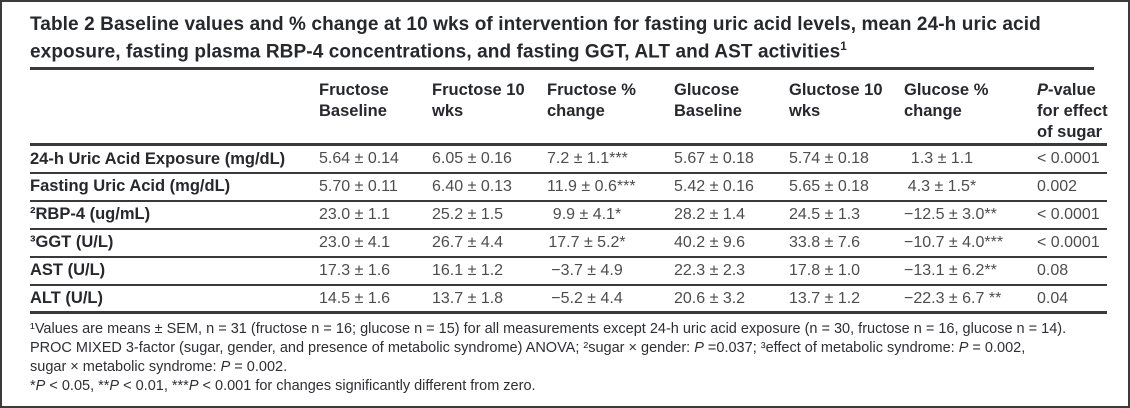  What do you see at coordinates (375, 299) in the screenshot?
I see `table-cell: 14.5 ± 1.6` at bounding box center [375, 299].